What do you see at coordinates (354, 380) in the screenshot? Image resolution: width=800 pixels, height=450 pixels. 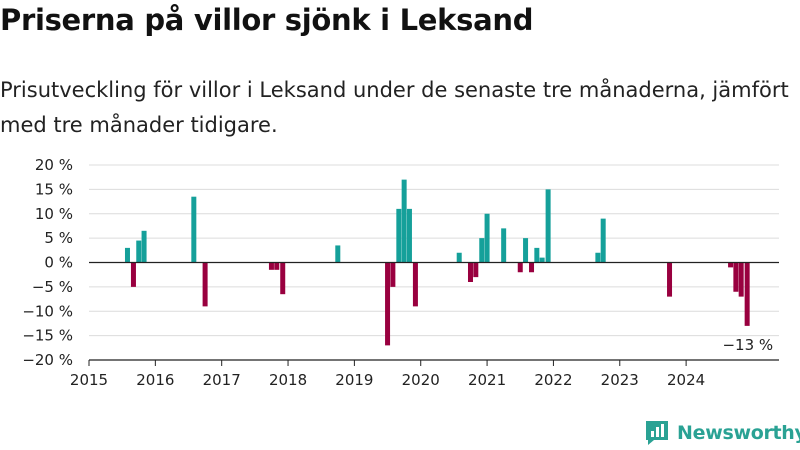 I see `x-tick-label: 2019` at bounding box center [354, 380].